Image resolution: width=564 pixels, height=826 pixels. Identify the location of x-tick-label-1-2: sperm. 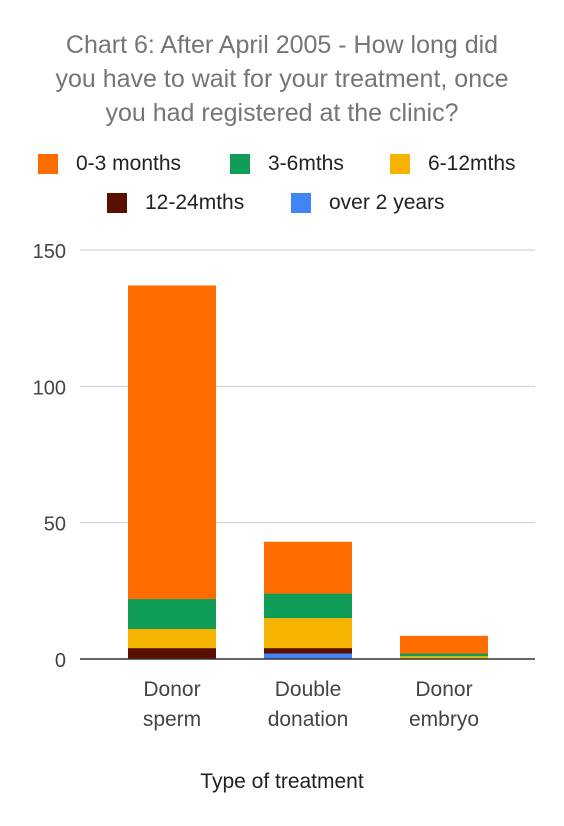
(172, 719).